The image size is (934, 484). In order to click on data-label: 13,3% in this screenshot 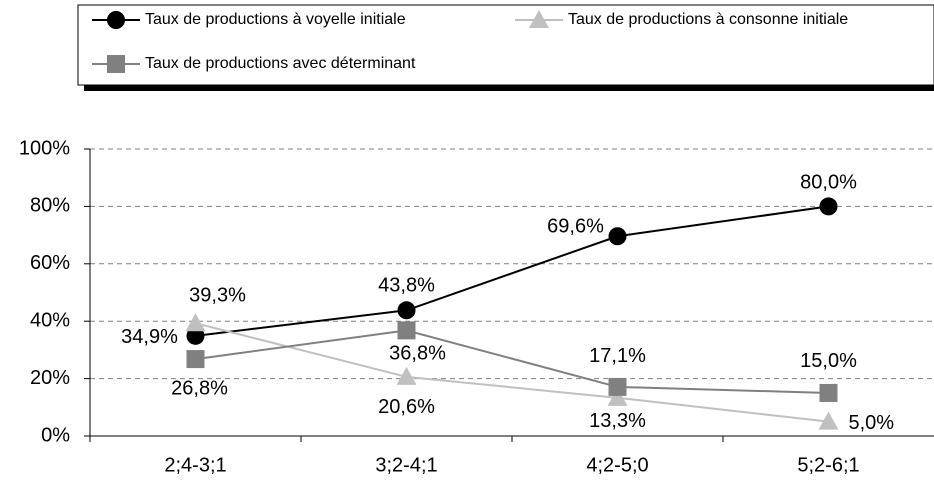, I will do `click(617, 421)`.